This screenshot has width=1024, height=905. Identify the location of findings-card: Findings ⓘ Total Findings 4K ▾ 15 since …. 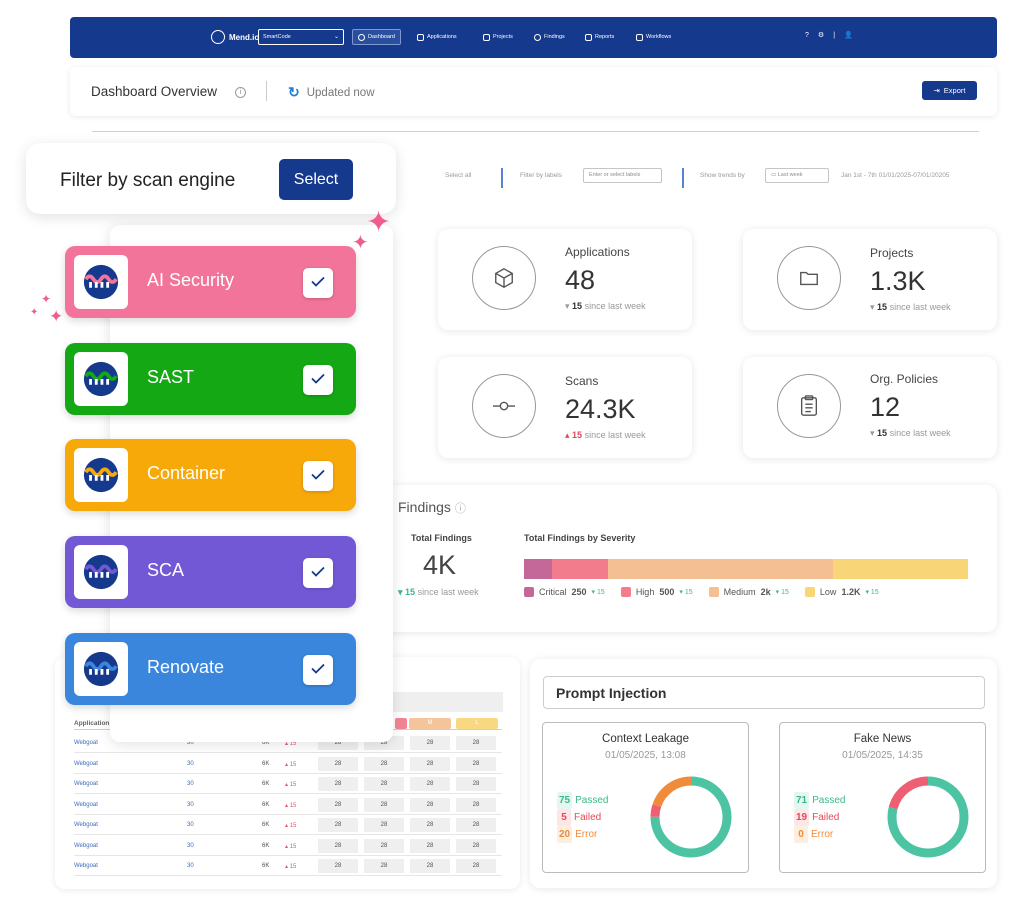
(688, 558).